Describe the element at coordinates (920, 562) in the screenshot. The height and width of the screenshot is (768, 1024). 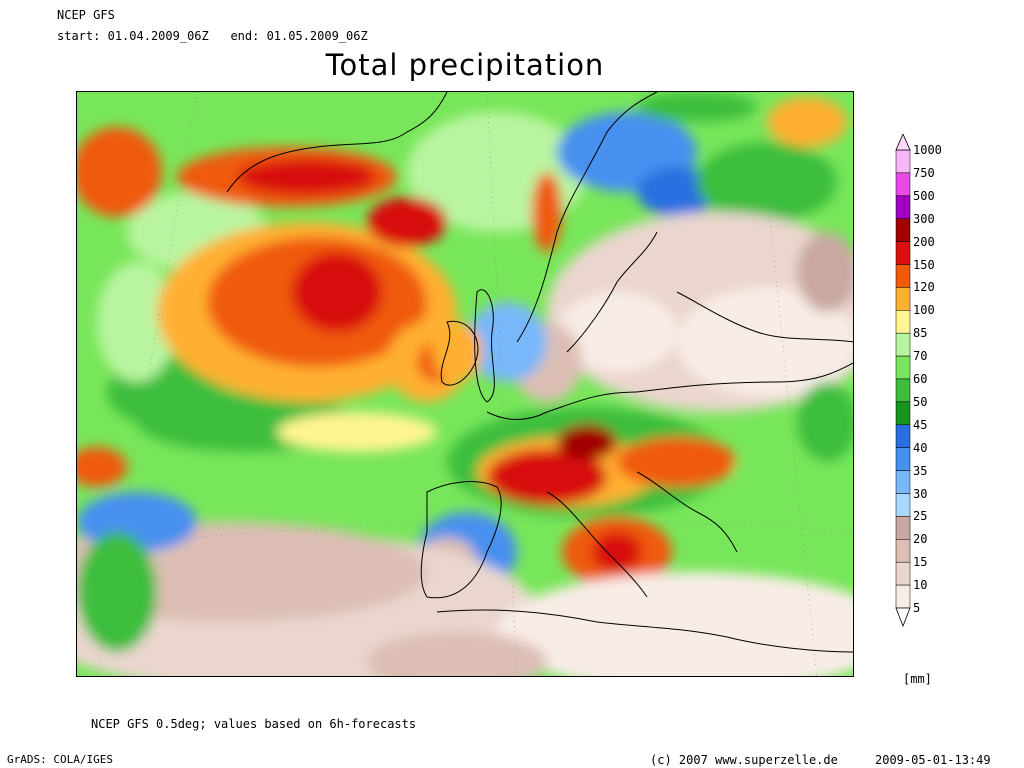
I see `scale-level-label: 15` at that location.